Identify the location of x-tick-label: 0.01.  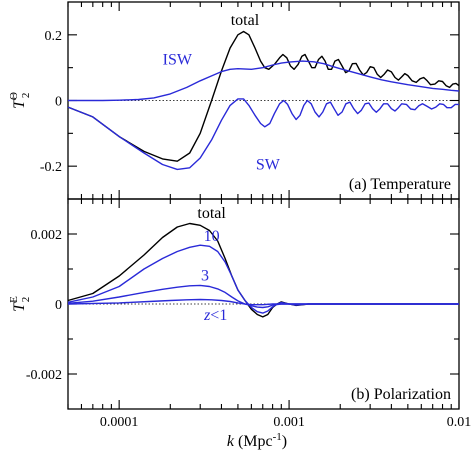
(459, 422).